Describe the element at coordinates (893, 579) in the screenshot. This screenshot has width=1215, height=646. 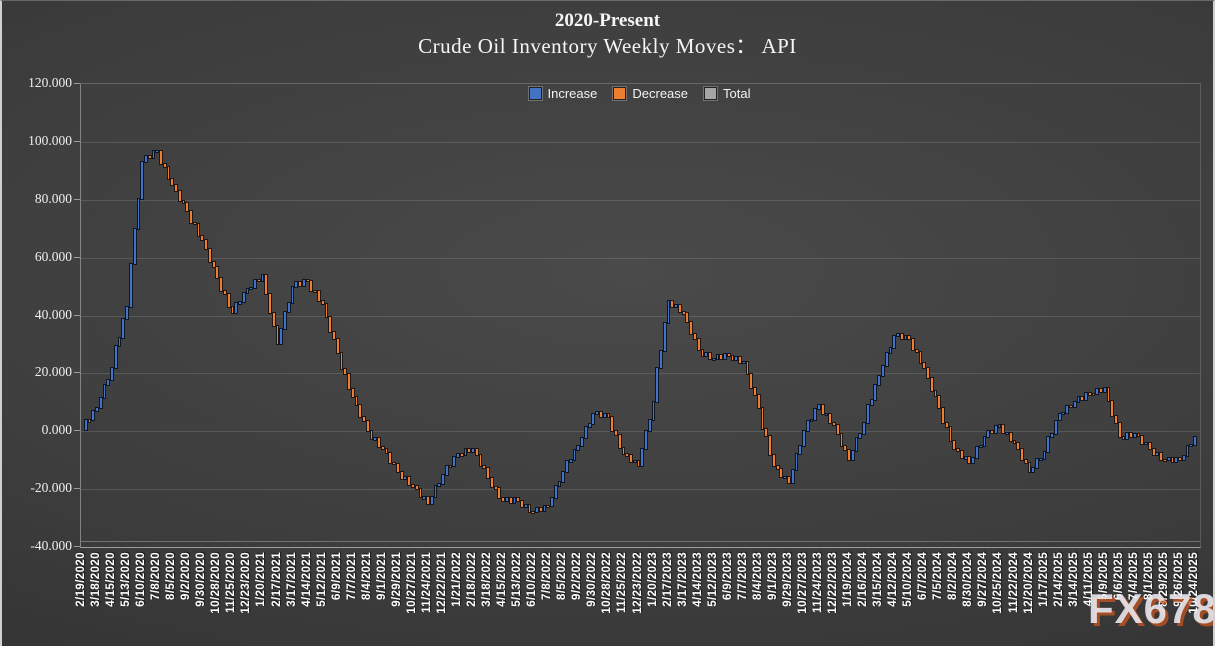
I see `x-axis-tick-label: 4/12/2024` at that location.